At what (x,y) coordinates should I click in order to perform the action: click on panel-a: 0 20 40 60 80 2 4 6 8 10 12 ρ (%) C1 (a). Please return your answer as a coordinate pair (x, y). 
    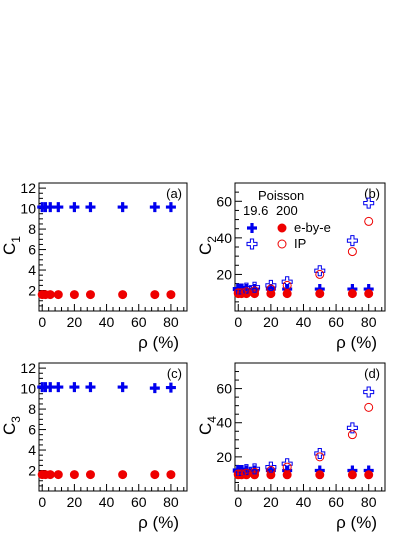
    Looking at the image, I should click on (94, 266).